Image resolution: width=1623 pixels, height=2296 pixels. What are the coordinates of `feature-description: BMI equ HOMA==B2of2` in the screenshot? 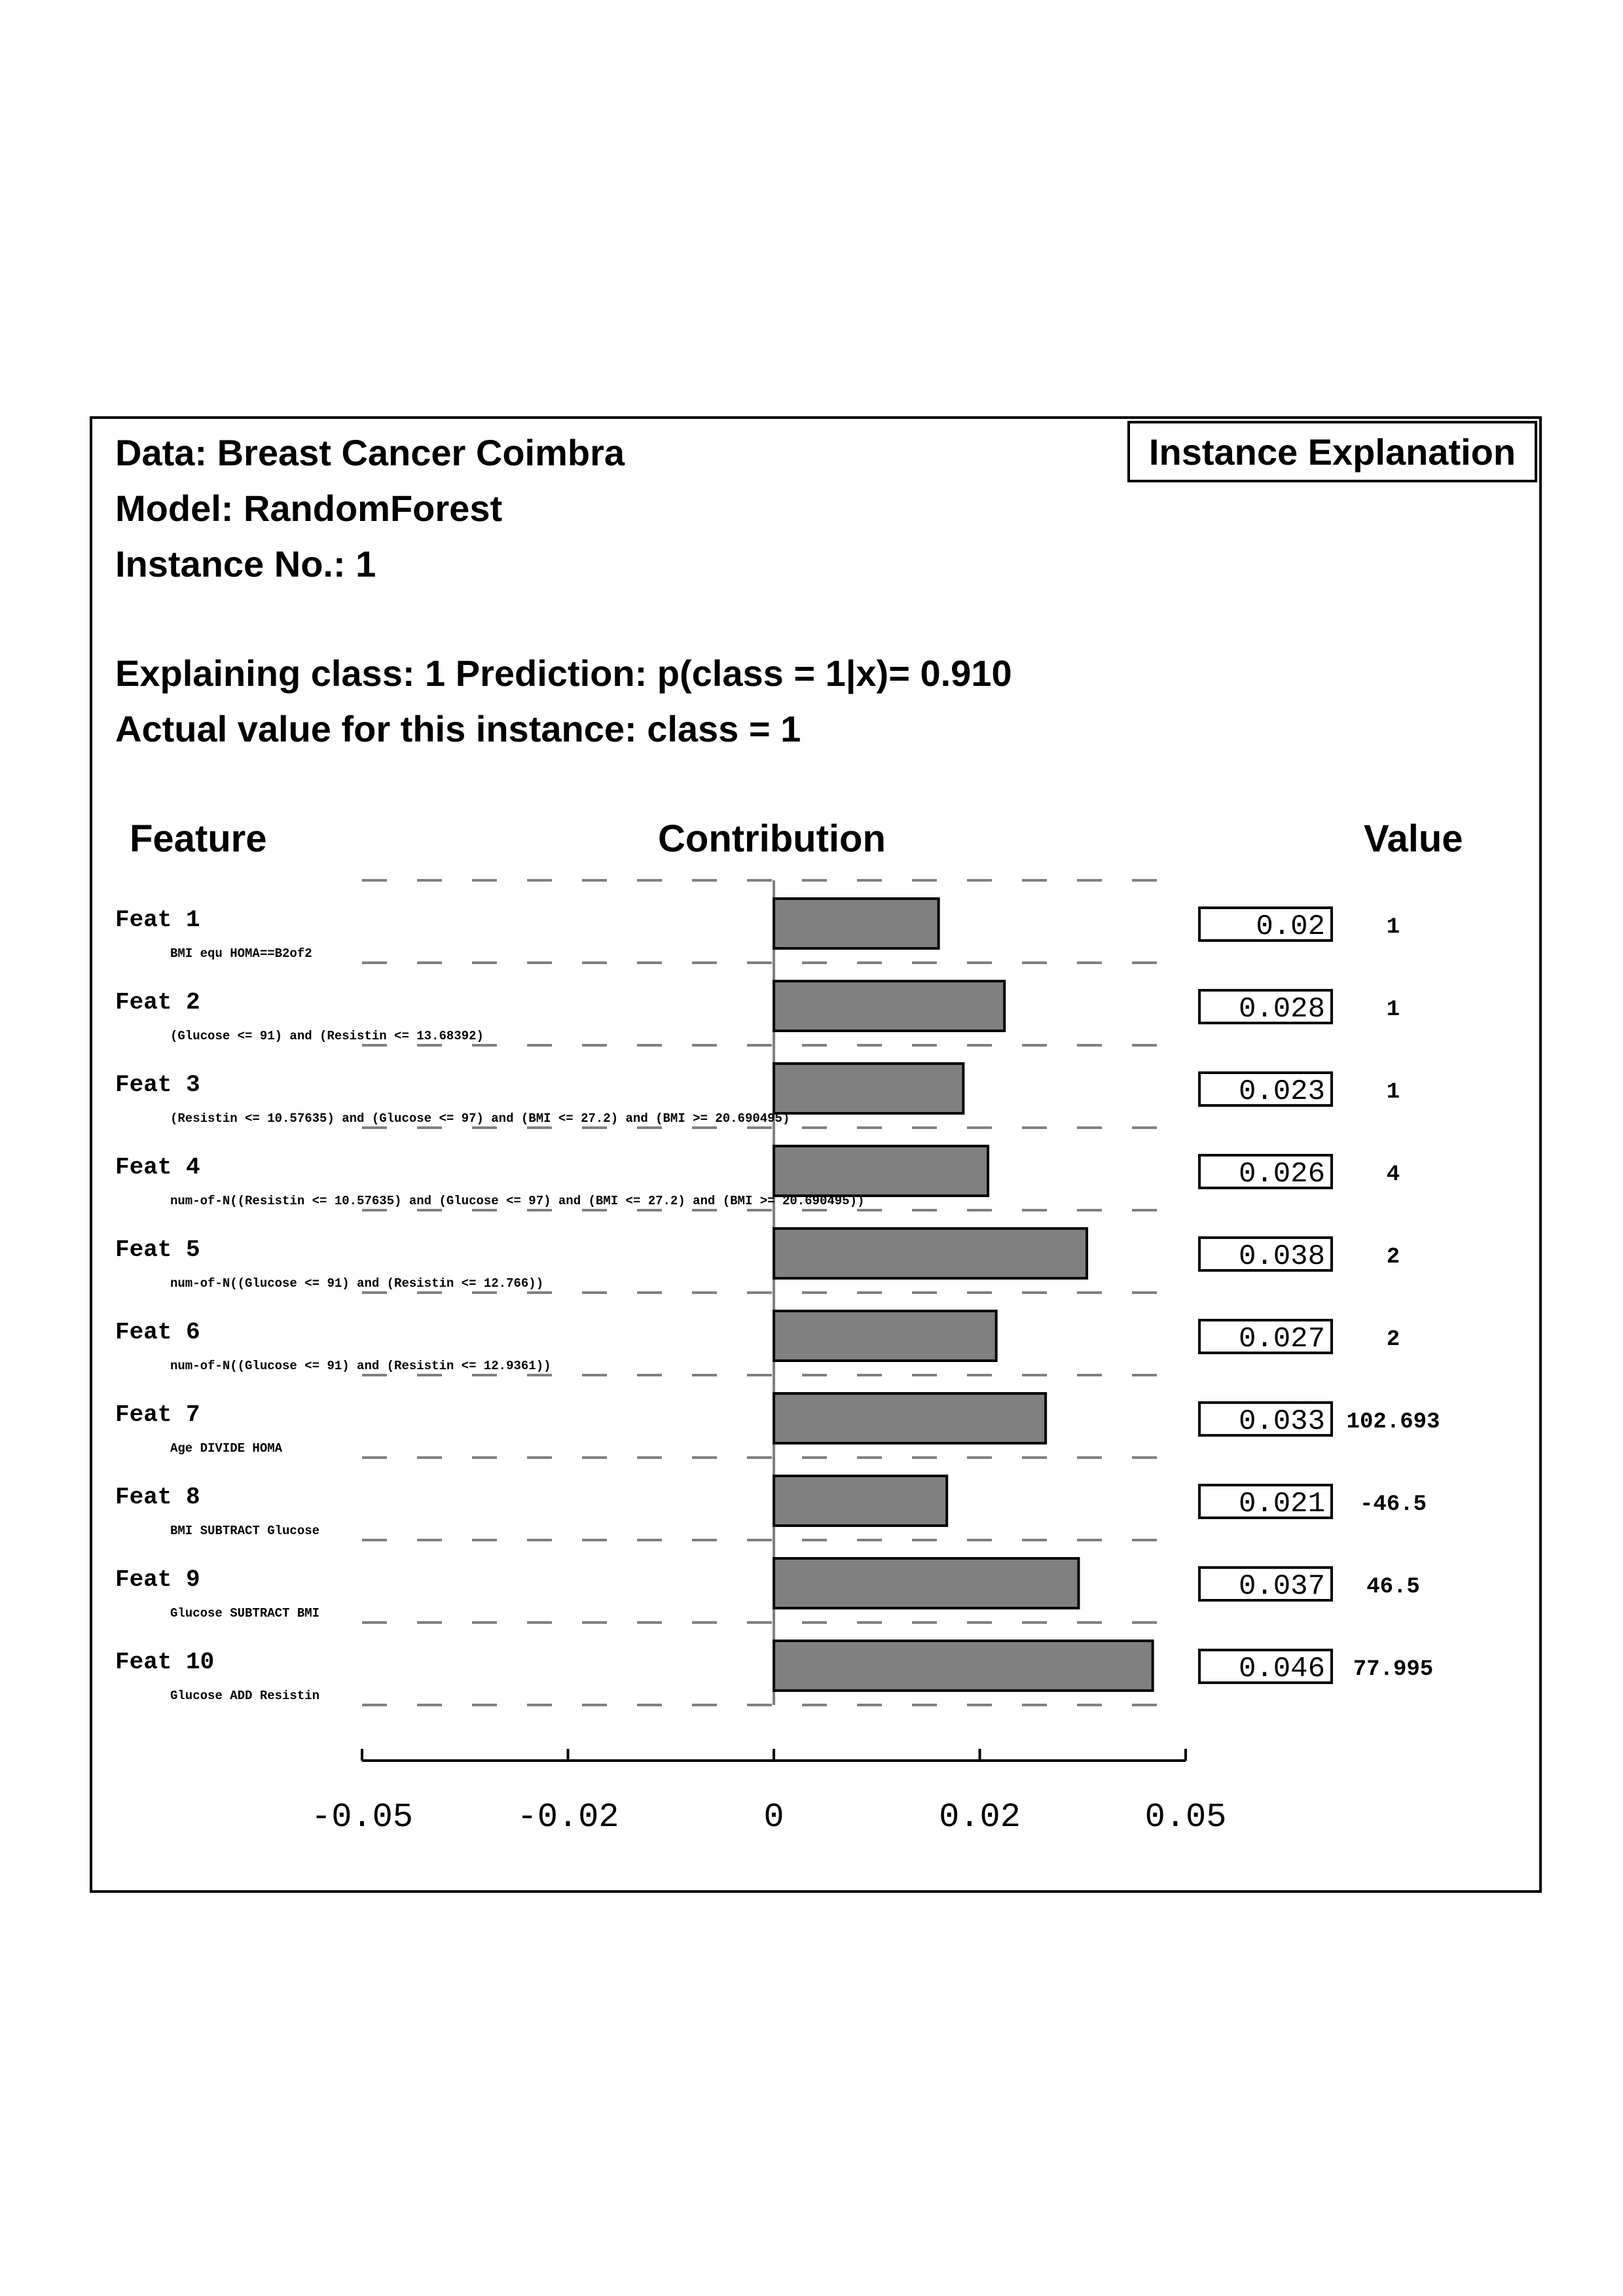 It's located at (241, 953).